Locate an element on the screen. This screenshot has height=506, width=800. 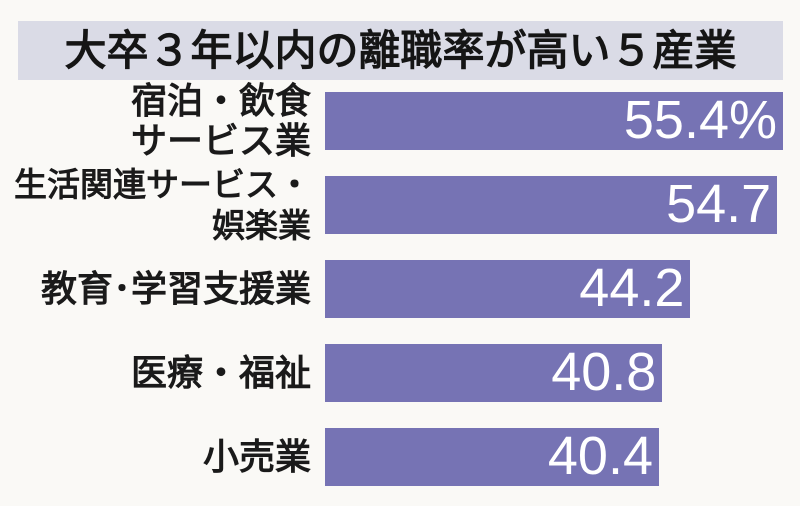
category-label: 教育･学習支援業 is located at coordinates (175, 288).